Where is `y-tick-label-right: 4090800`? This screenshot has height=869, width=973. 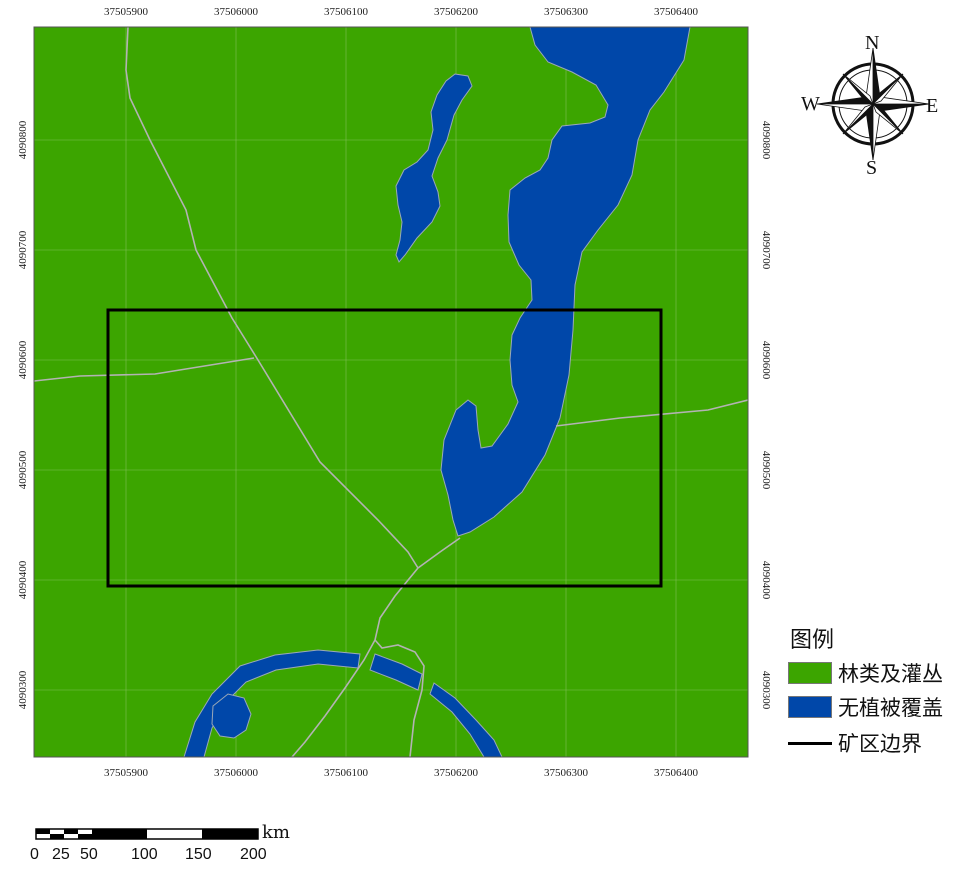
y-tick-label-right: 4090800 is located at coordinates (766, 140).